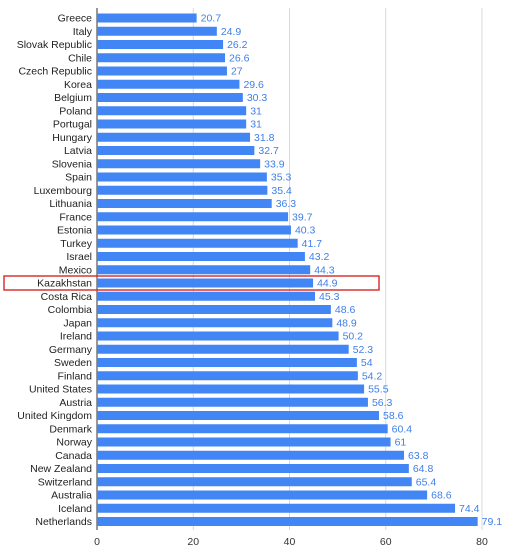  What do you see at coordinates (182, 177) in the screenshot?
I see `bar-spain` at bounding box center [182, 177].